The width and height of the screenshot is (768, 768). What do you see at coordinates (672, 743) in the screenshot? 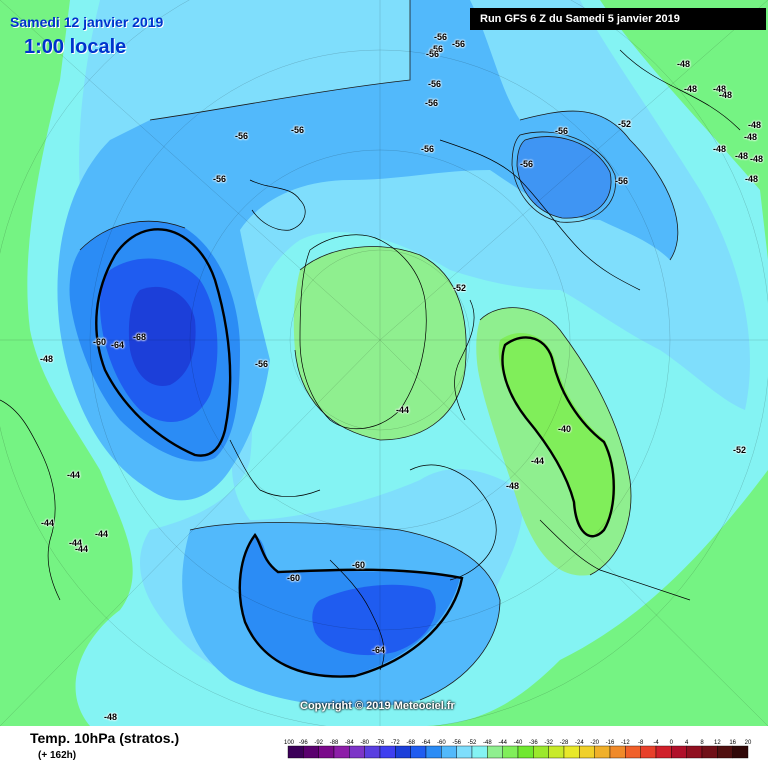
I see `color-scale-label: 0` at bounding box center [672, 743].